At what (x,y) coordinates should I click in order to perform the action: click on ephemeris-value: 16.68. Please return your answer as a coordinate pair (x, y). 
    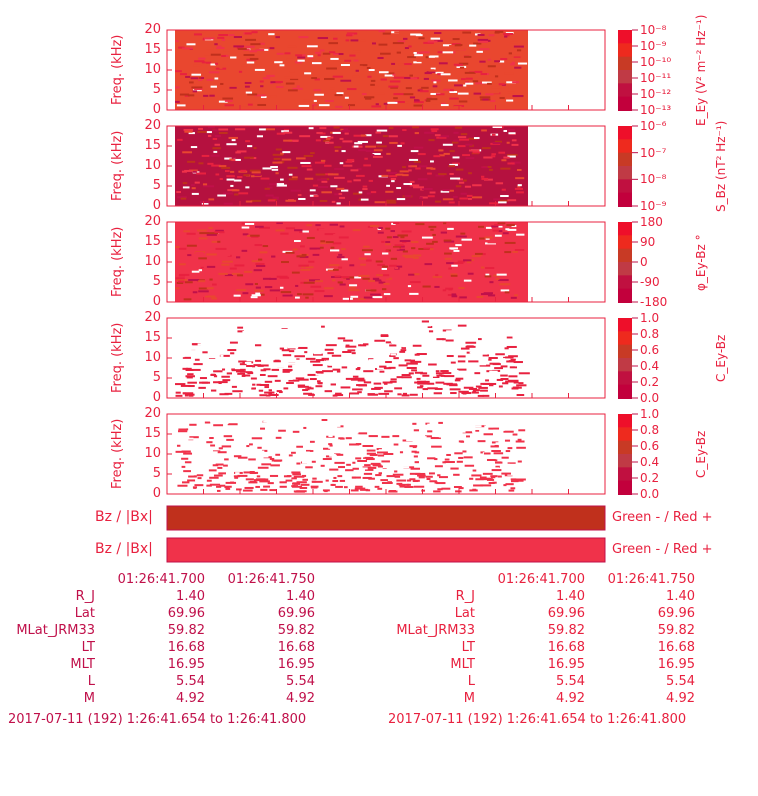
    Looking at the image, I should click on (186, 647).